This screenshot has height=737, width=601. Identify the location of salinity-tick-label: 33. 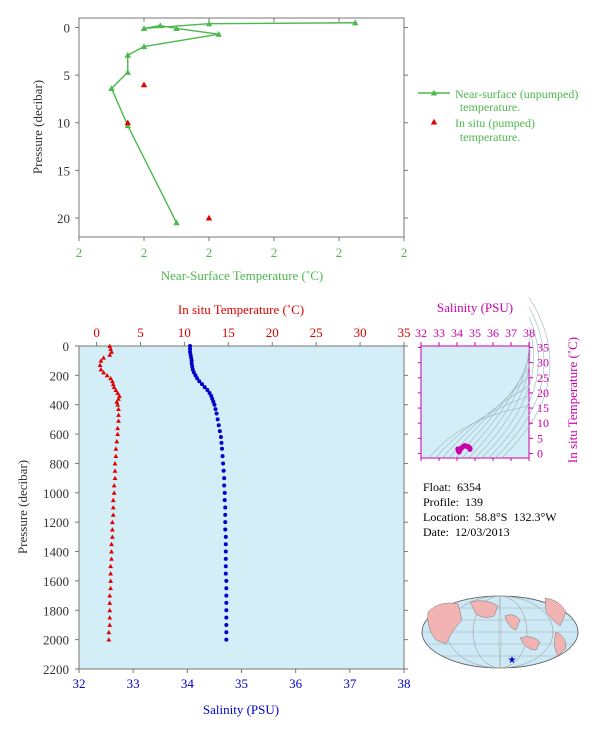
(133, 683).